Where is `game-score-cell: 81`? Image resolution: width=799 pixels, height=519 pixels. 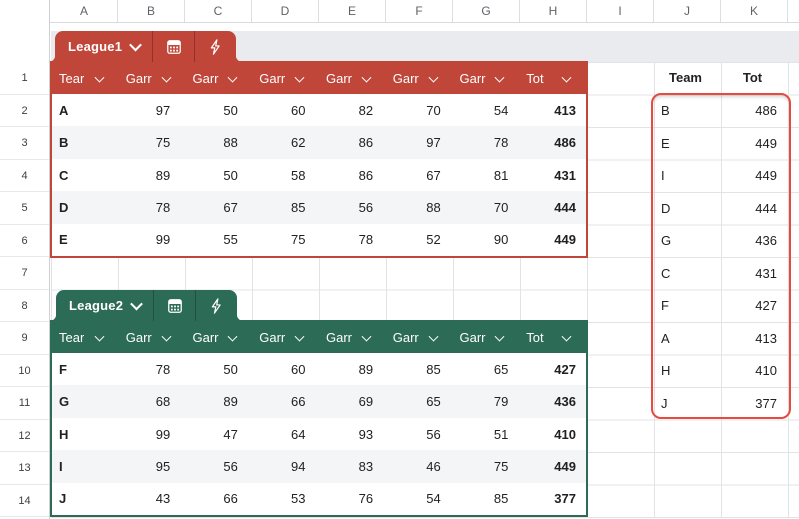 game-score-cell: 81 is located at coordinates (501, 175).